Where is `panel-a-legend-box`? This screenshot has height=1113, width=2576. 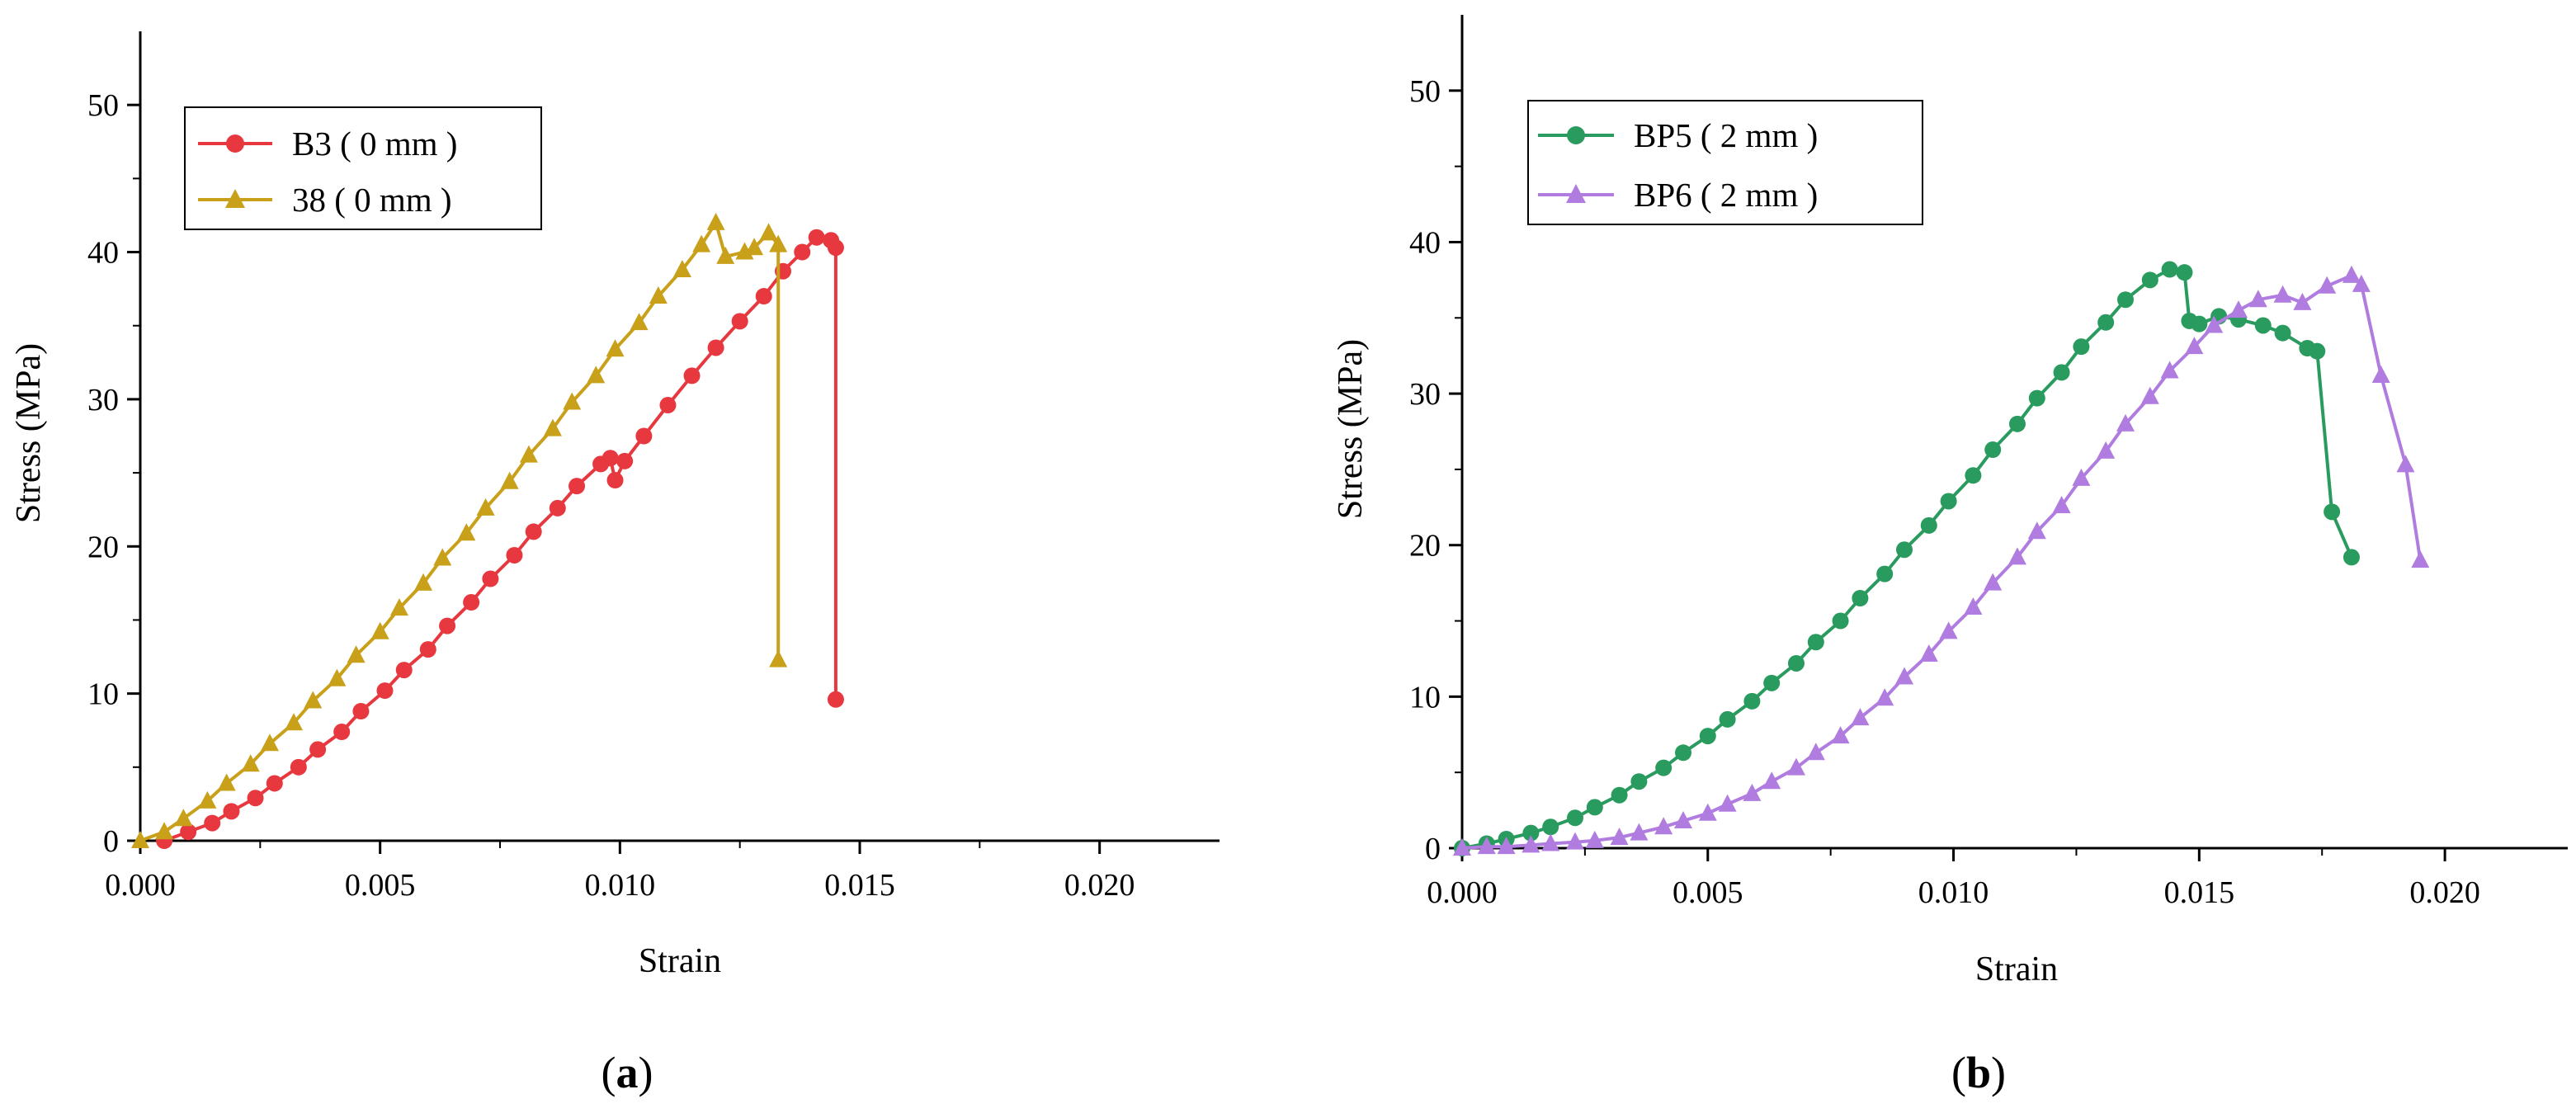 panel-a-legend-box is located at coordinates (363, 168).